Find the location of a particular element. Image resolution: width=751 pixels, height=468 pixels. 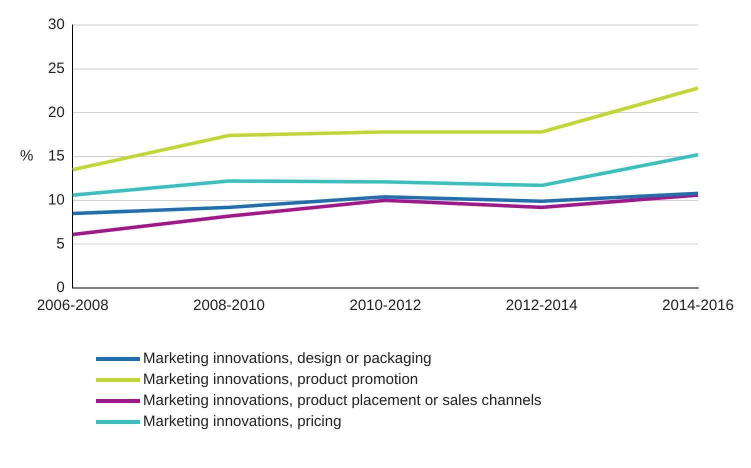

x-tick-label: 2010-2012 is located at coordinates (385, 305).